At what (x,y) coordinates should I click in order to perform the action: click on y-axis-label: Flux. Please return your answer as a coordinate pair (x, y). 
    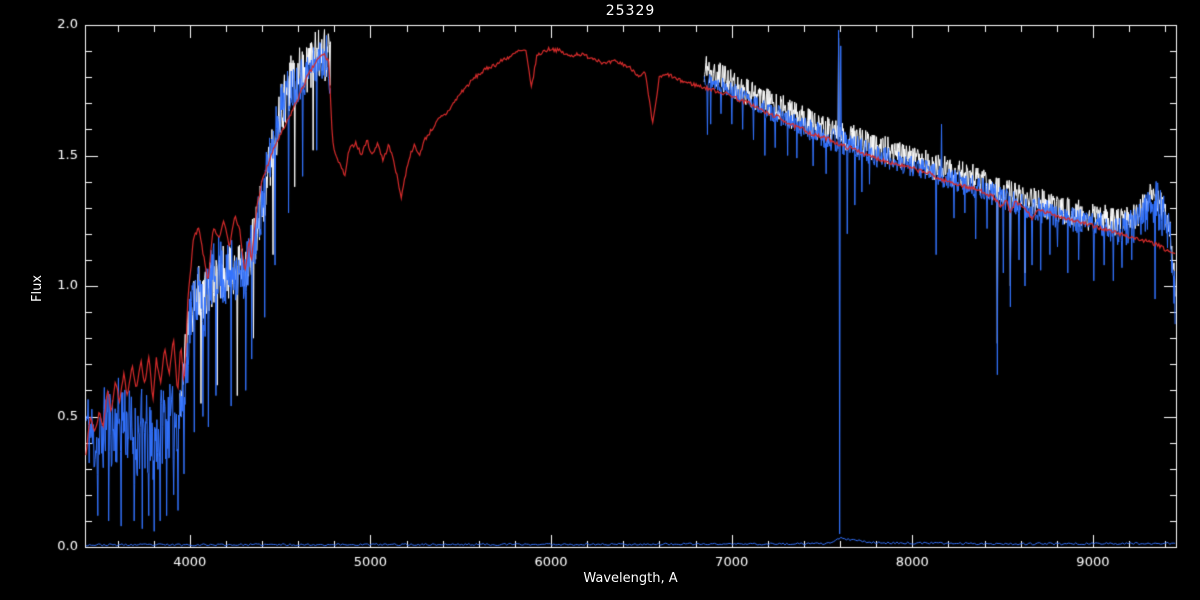
    Looking at the image, I should click on (37, 288).